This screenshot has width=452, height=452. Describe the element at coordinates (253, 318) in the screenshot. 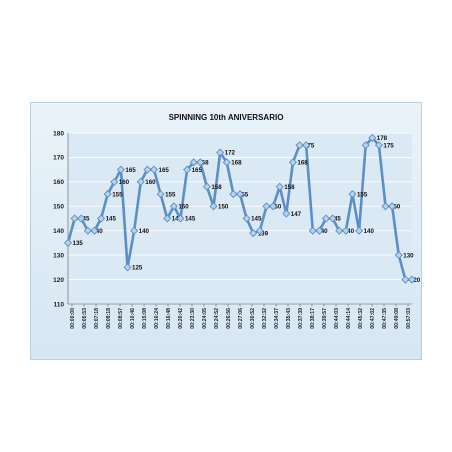

I see `x-tick-label: 00:30:52` at that location.